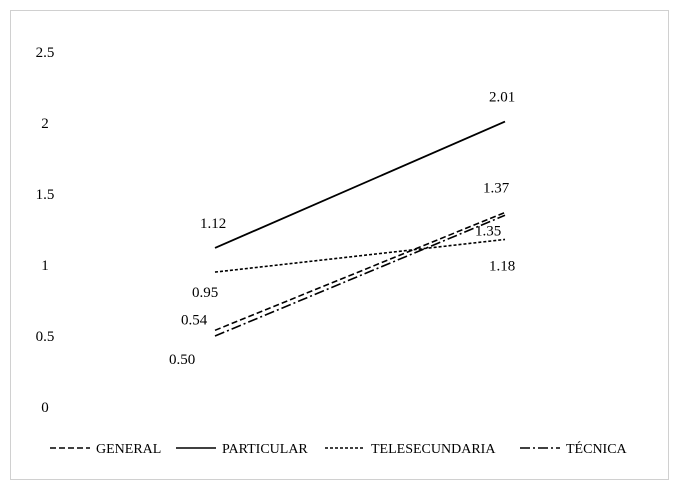  I want to click on data-label: 2.01, so click(502, 98).